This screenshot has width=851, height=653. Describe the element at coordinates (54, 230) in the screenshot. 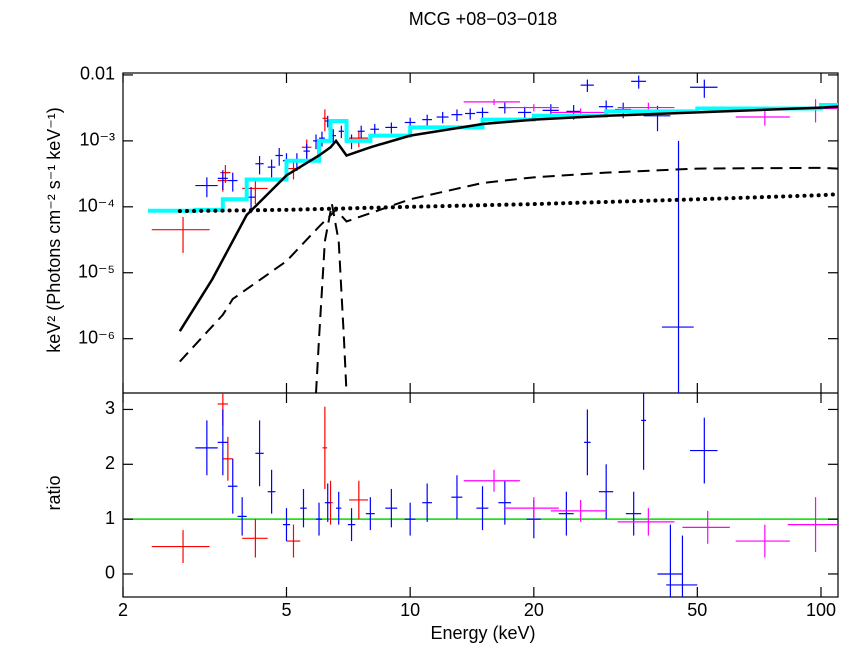

I see `y-axis-label: keV² (Photons cm⁻² s⁻¹ keV⁻¹)` at that location.